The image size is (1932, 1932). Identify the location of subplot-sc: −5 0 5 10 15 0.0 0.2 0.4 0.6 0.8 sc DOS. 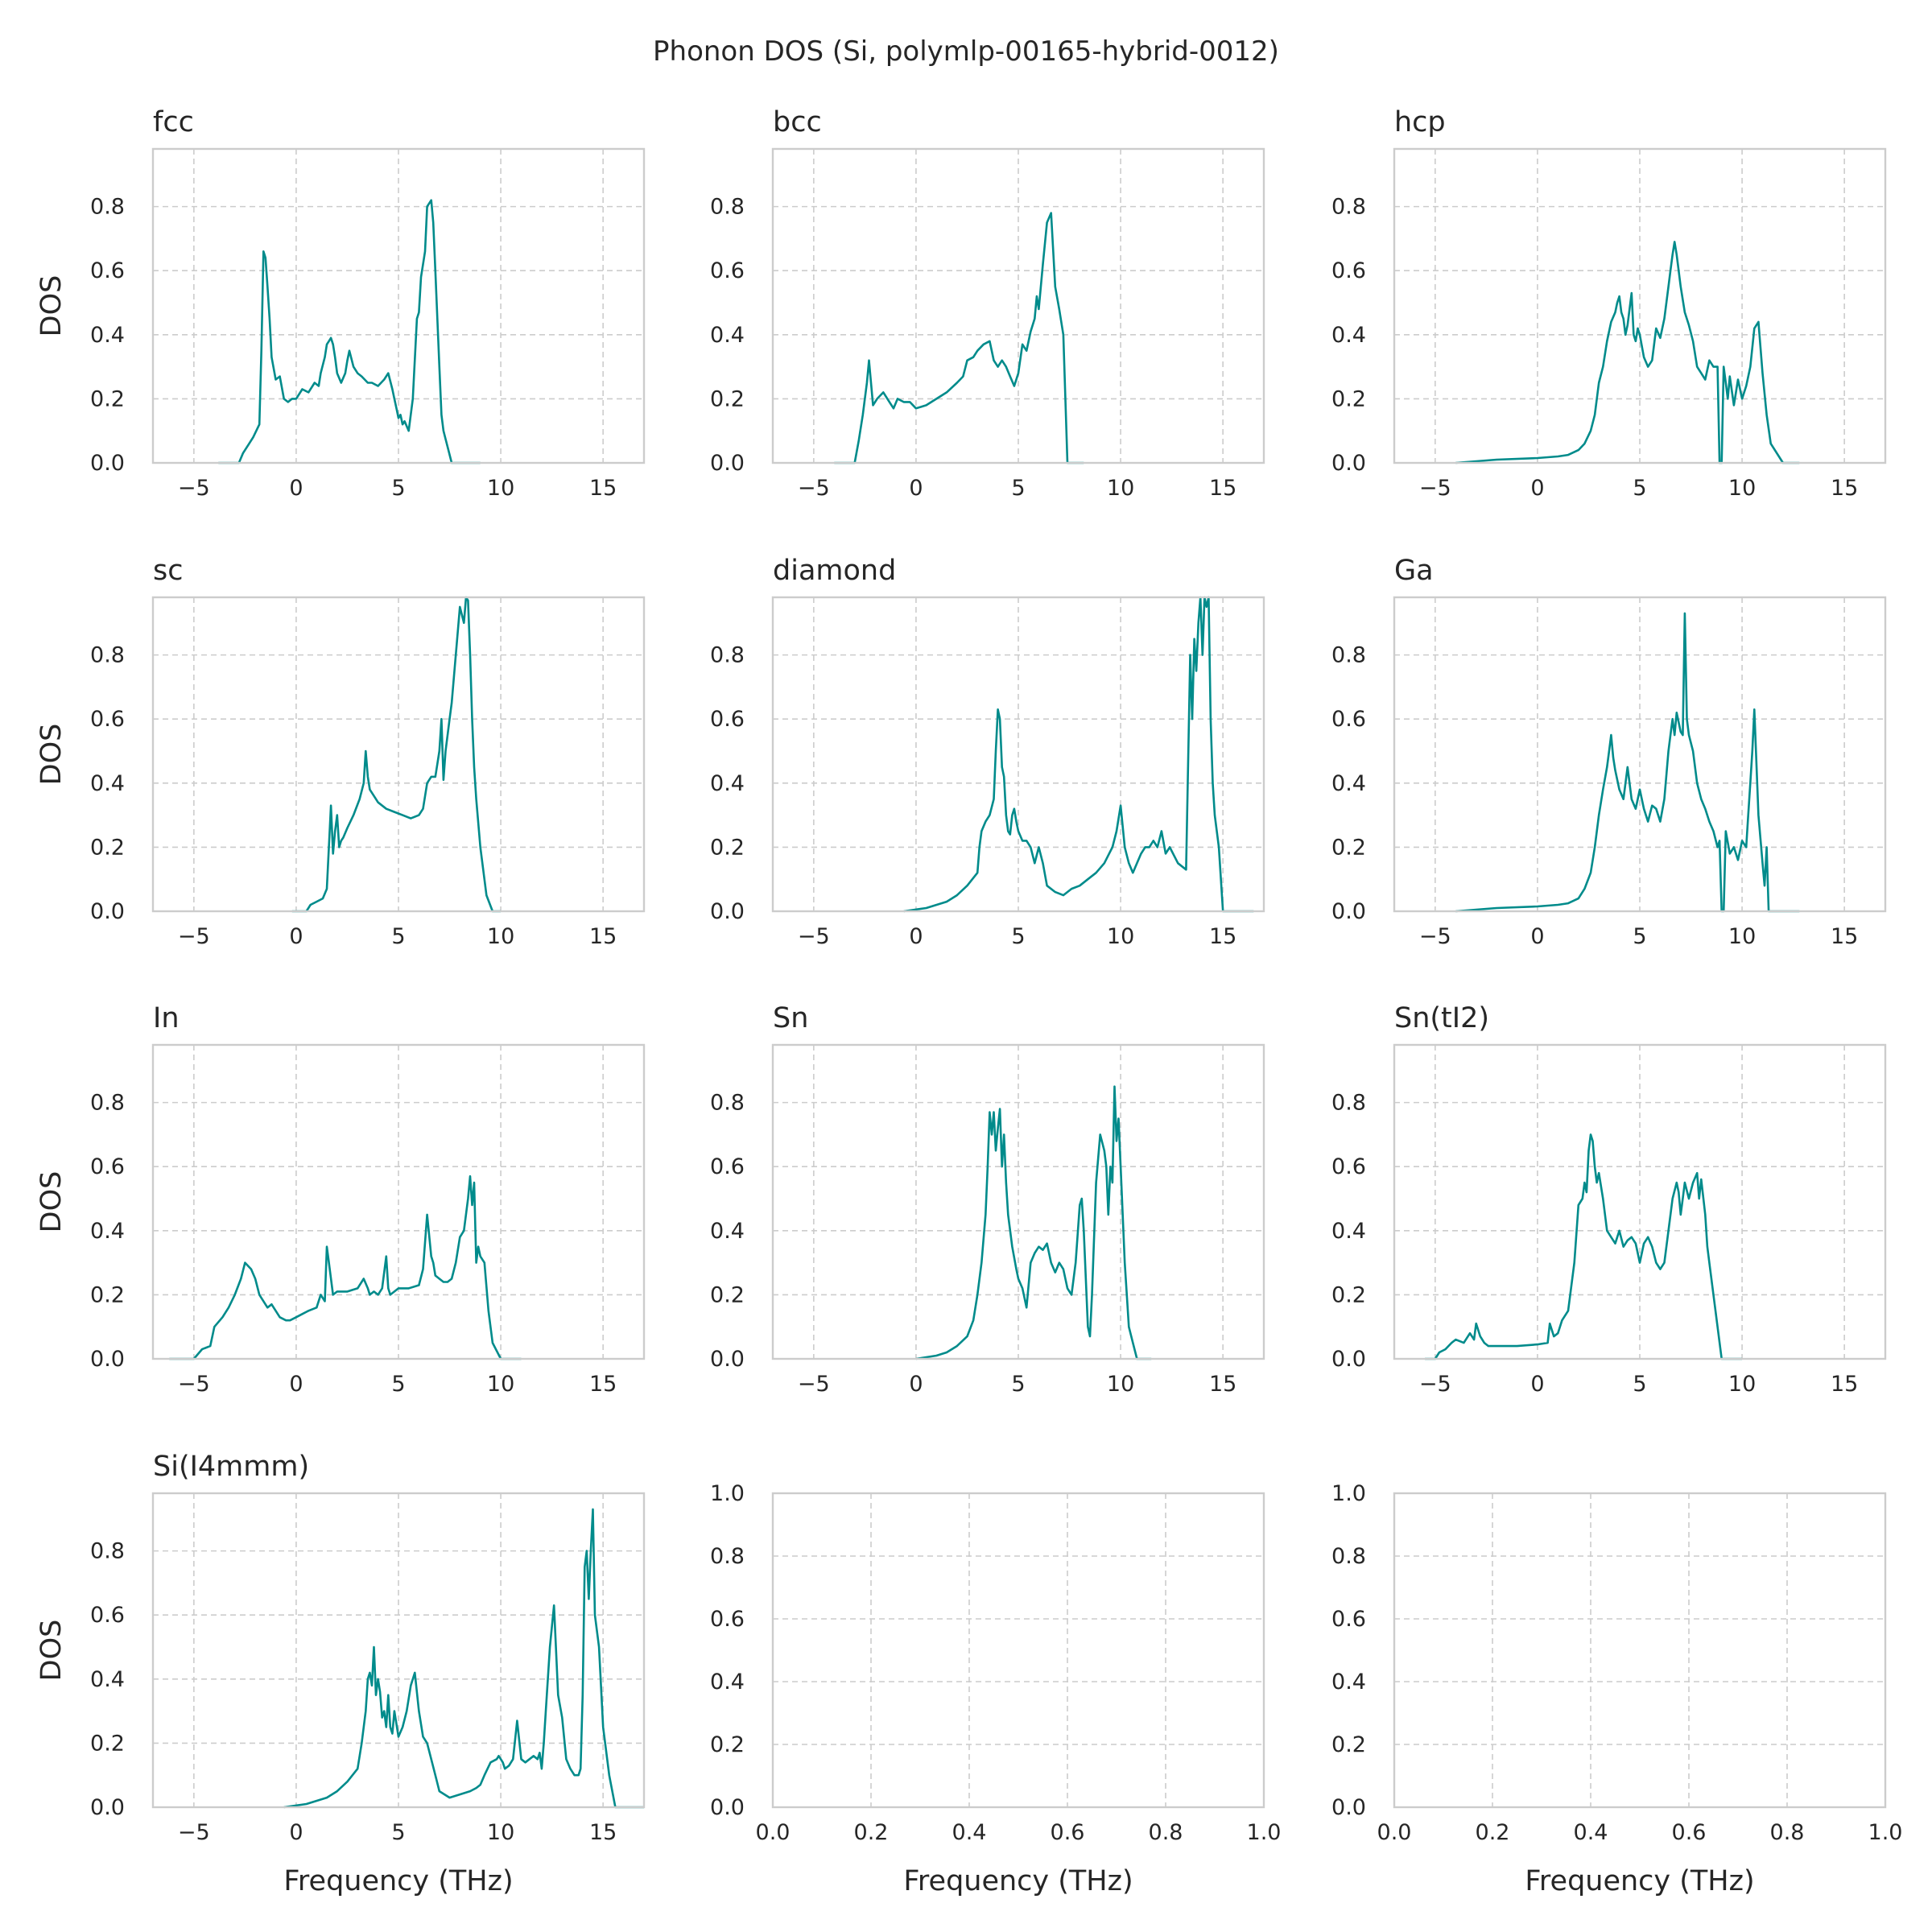
(340, 752).